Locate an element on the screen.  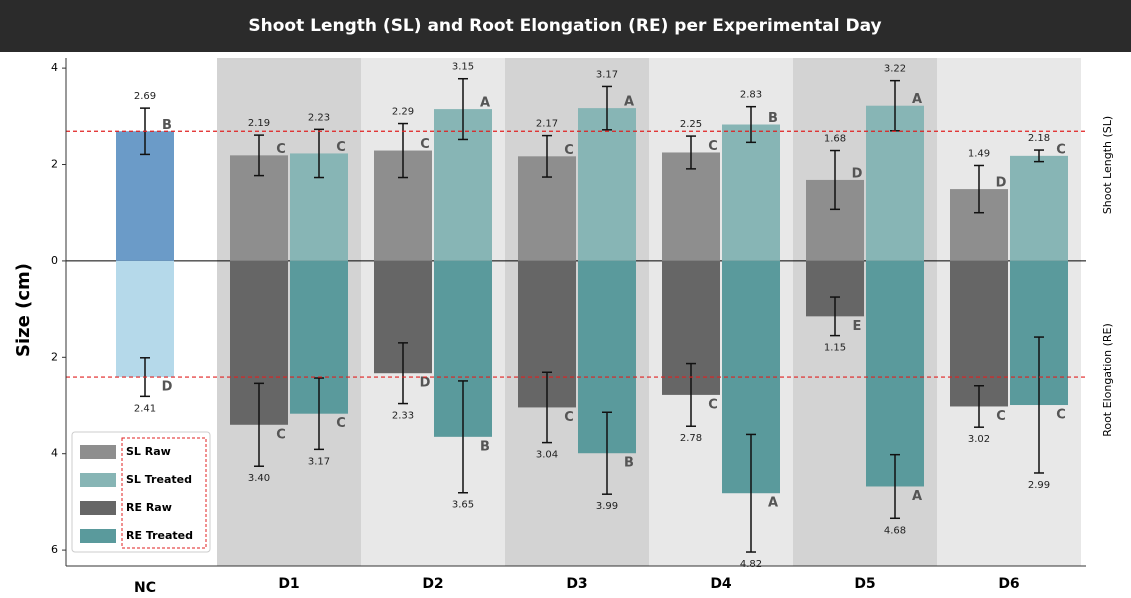
value-label: 1.68 is located at coordinates (835, 139).